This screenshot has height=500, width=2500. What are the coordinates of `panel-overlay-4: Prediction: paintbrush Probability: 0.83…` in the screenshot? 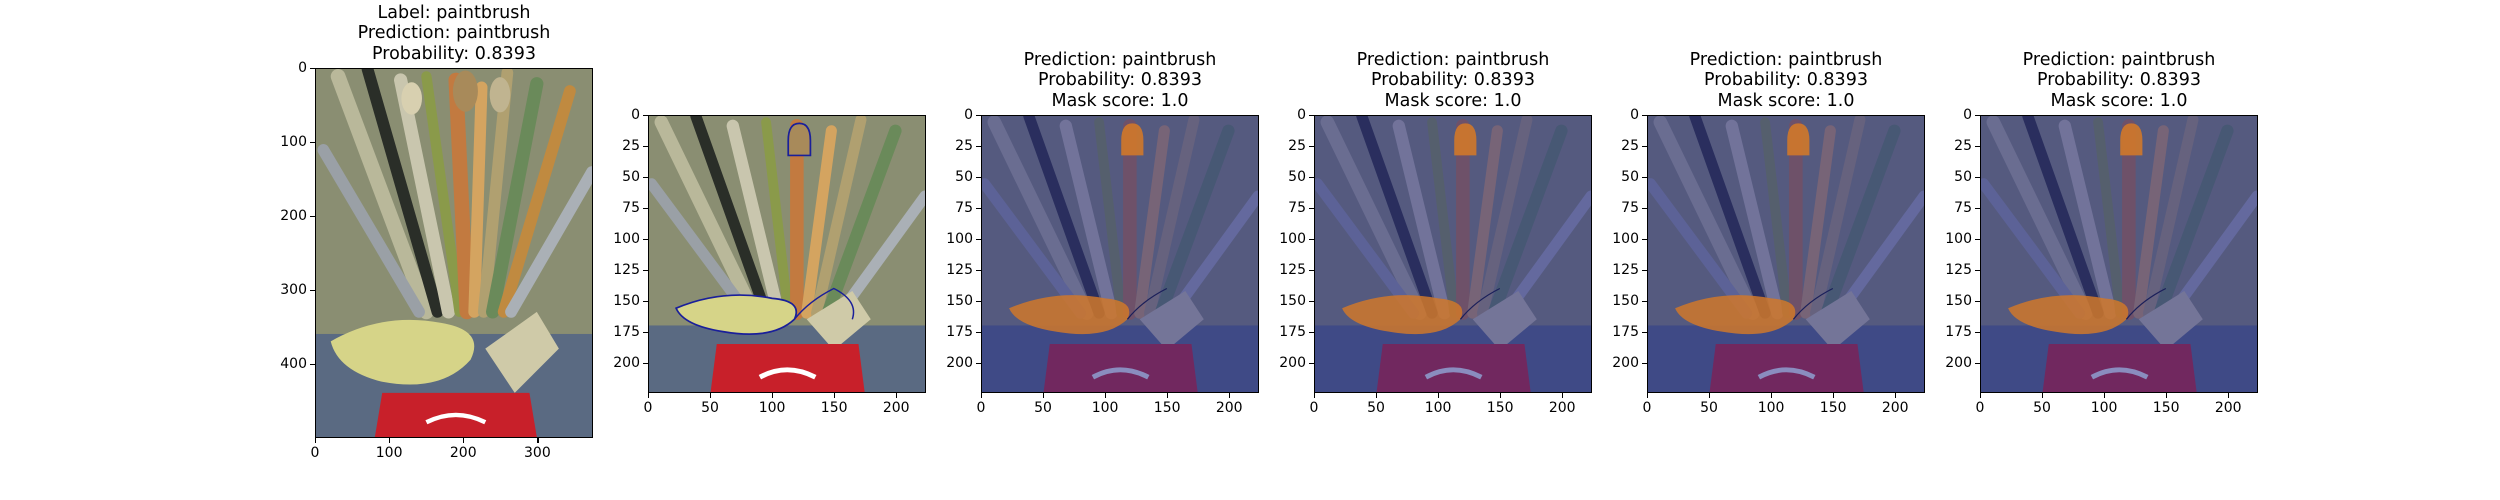 It's located at (2101, 233).